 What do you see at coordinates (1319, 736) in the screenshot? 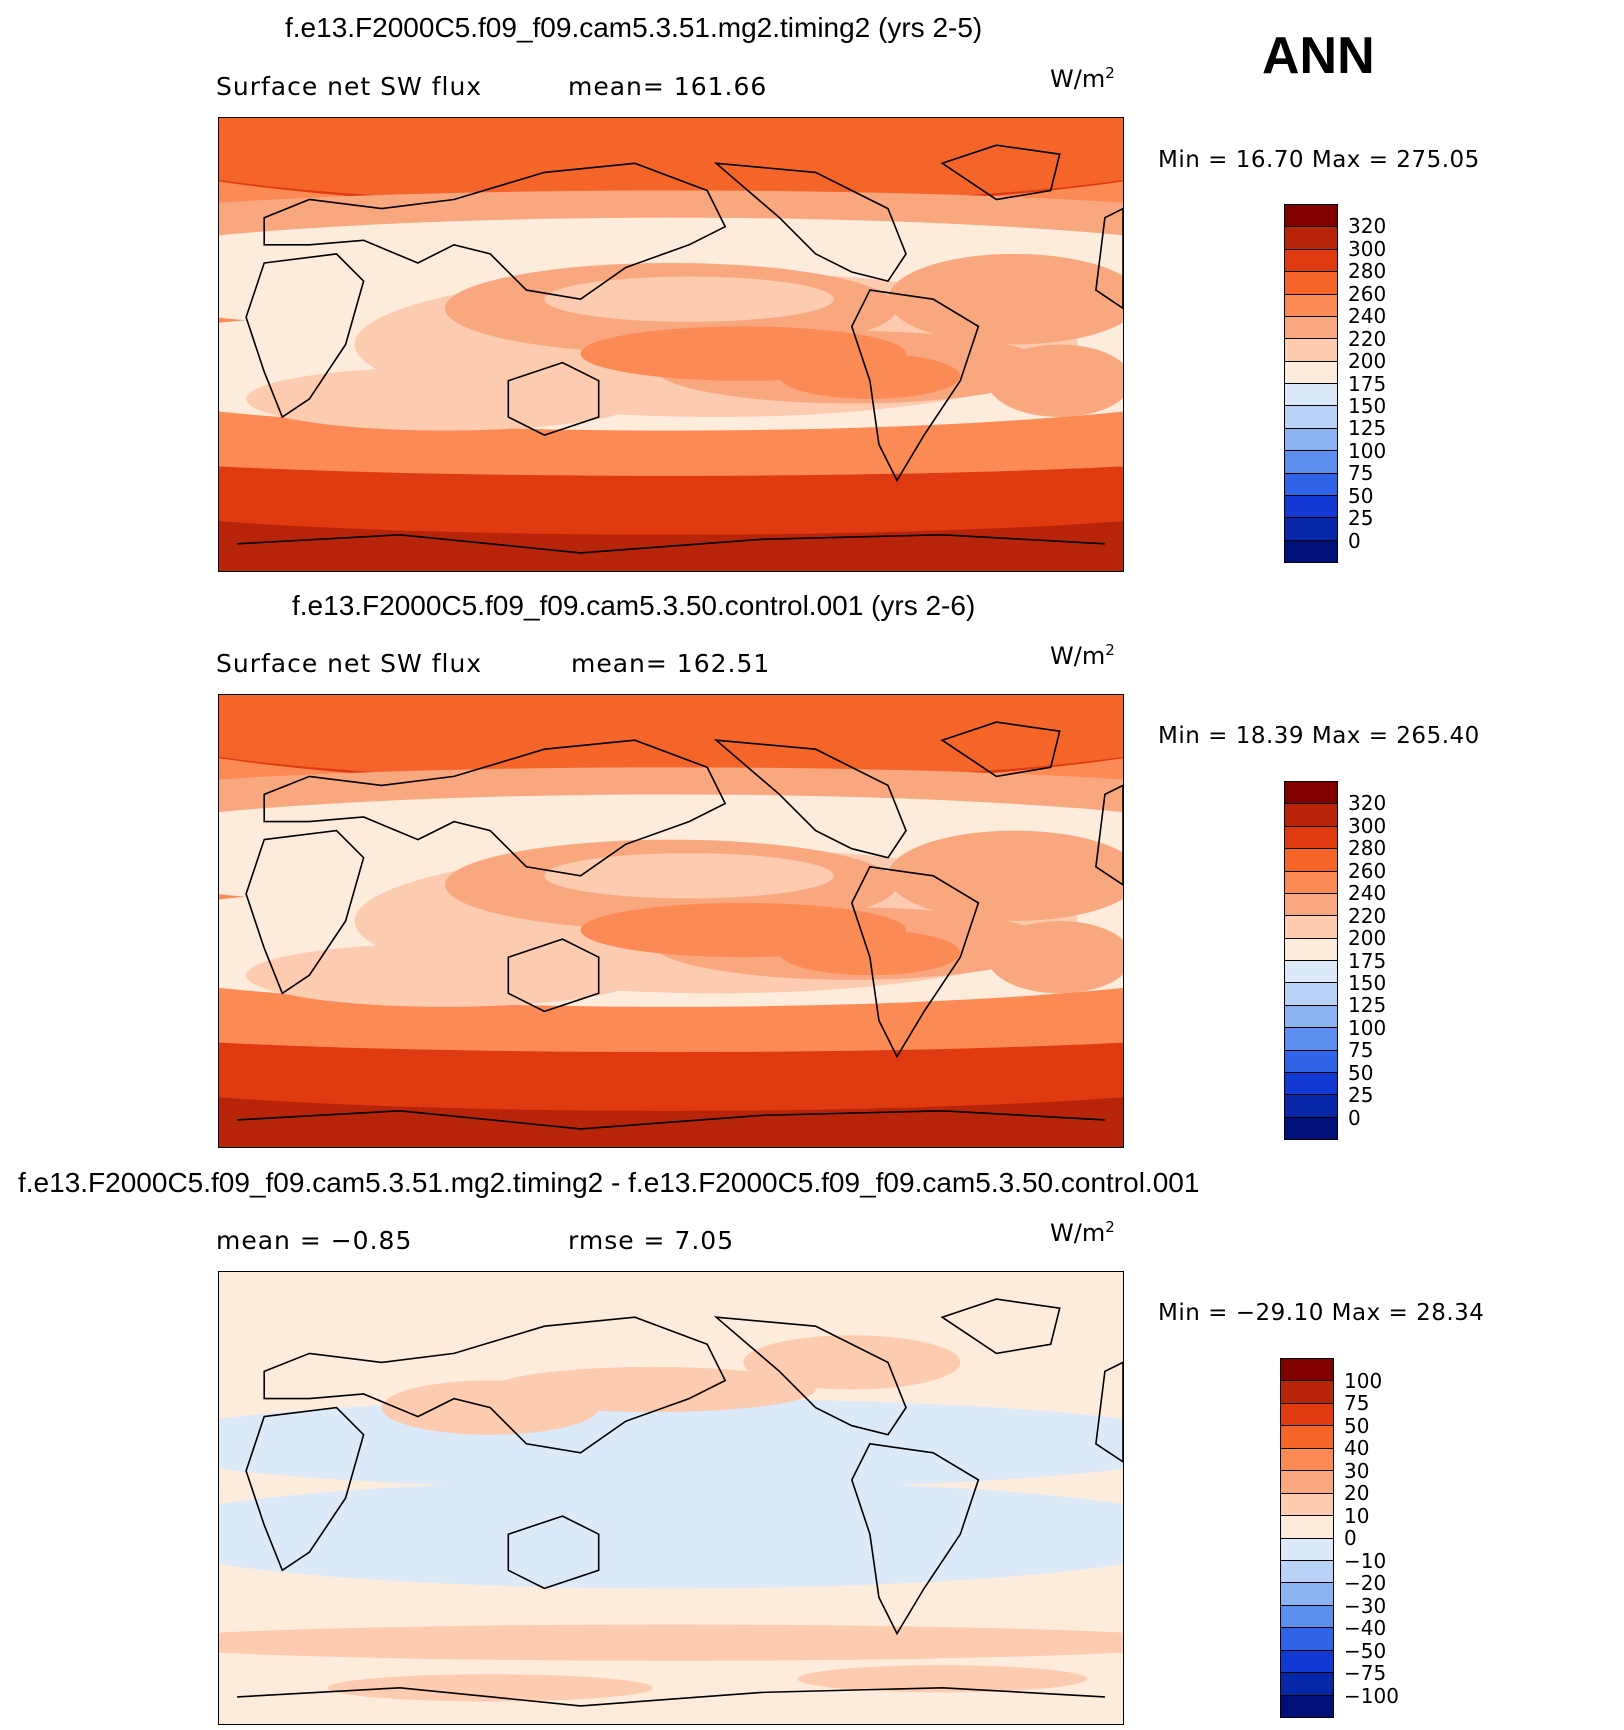
I see `minmax-label: Min = 18.39 Max = 265.40` at bounding box center [1319, 736].